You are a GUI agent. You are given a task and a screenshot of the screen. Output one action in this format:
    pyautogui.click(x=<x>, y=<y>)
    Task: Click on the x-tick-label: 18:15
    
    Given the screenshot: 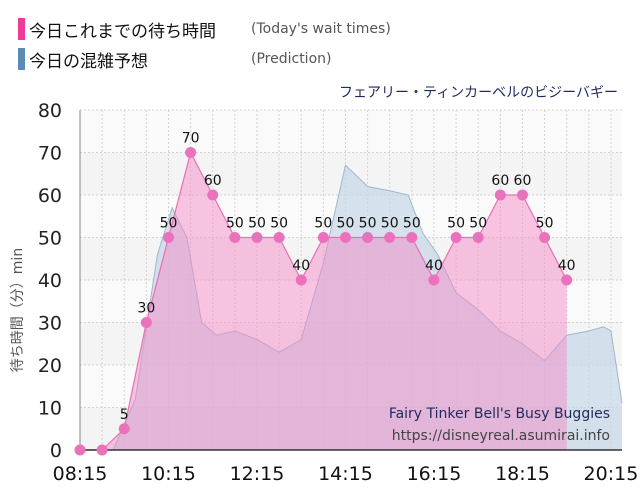 What is the action you would take?
    pyautogui.click(x=522, y=474)
    